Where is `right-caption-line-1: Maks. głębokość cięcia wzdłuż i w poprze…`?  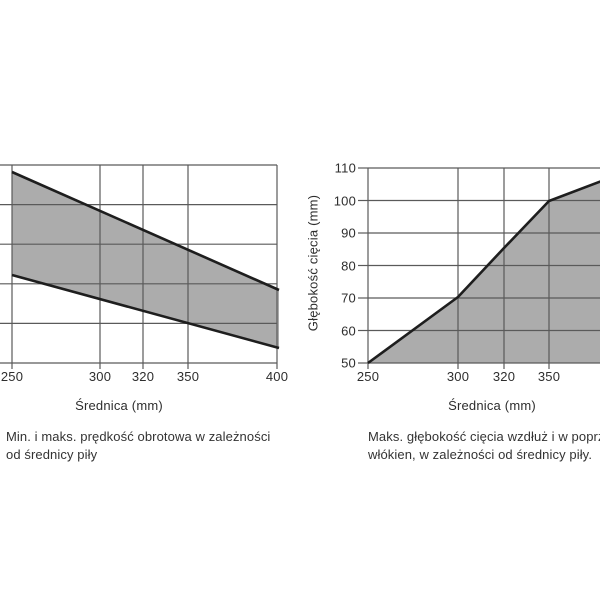
right-caption-line-1: Maks. głębokość cięcia wzdłuż i w poprze… is located at coordinates (484, 436).